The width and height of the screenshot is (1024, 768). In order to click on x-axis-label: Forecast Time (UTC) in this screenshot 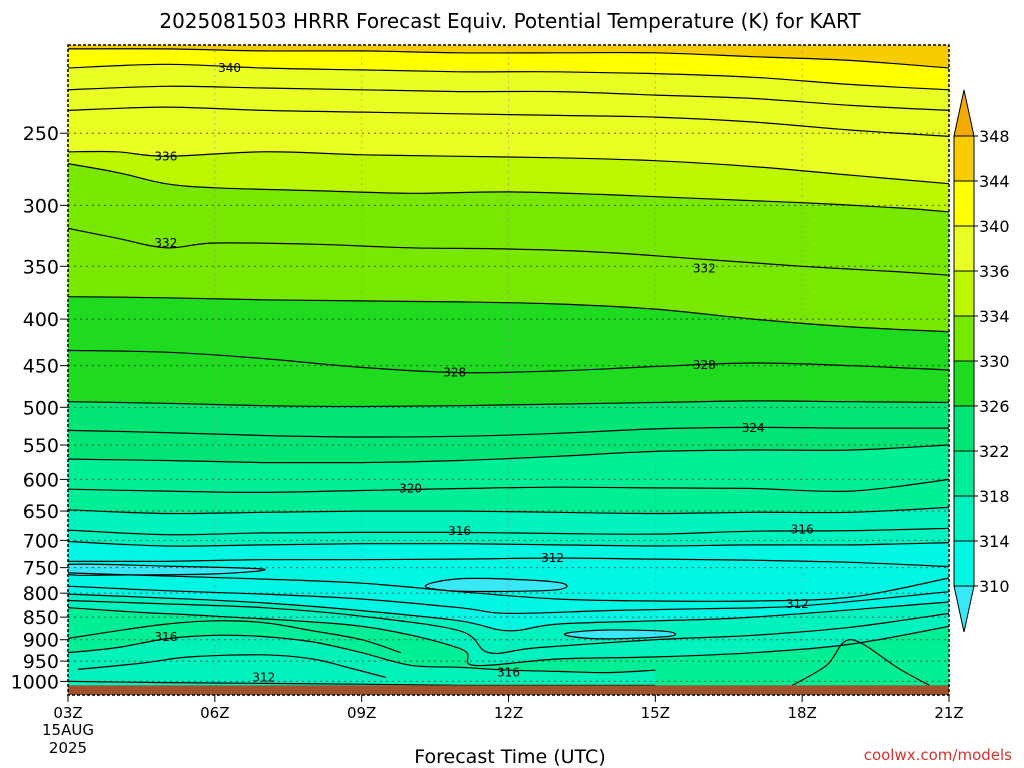, I will do `click(509, 757)`.